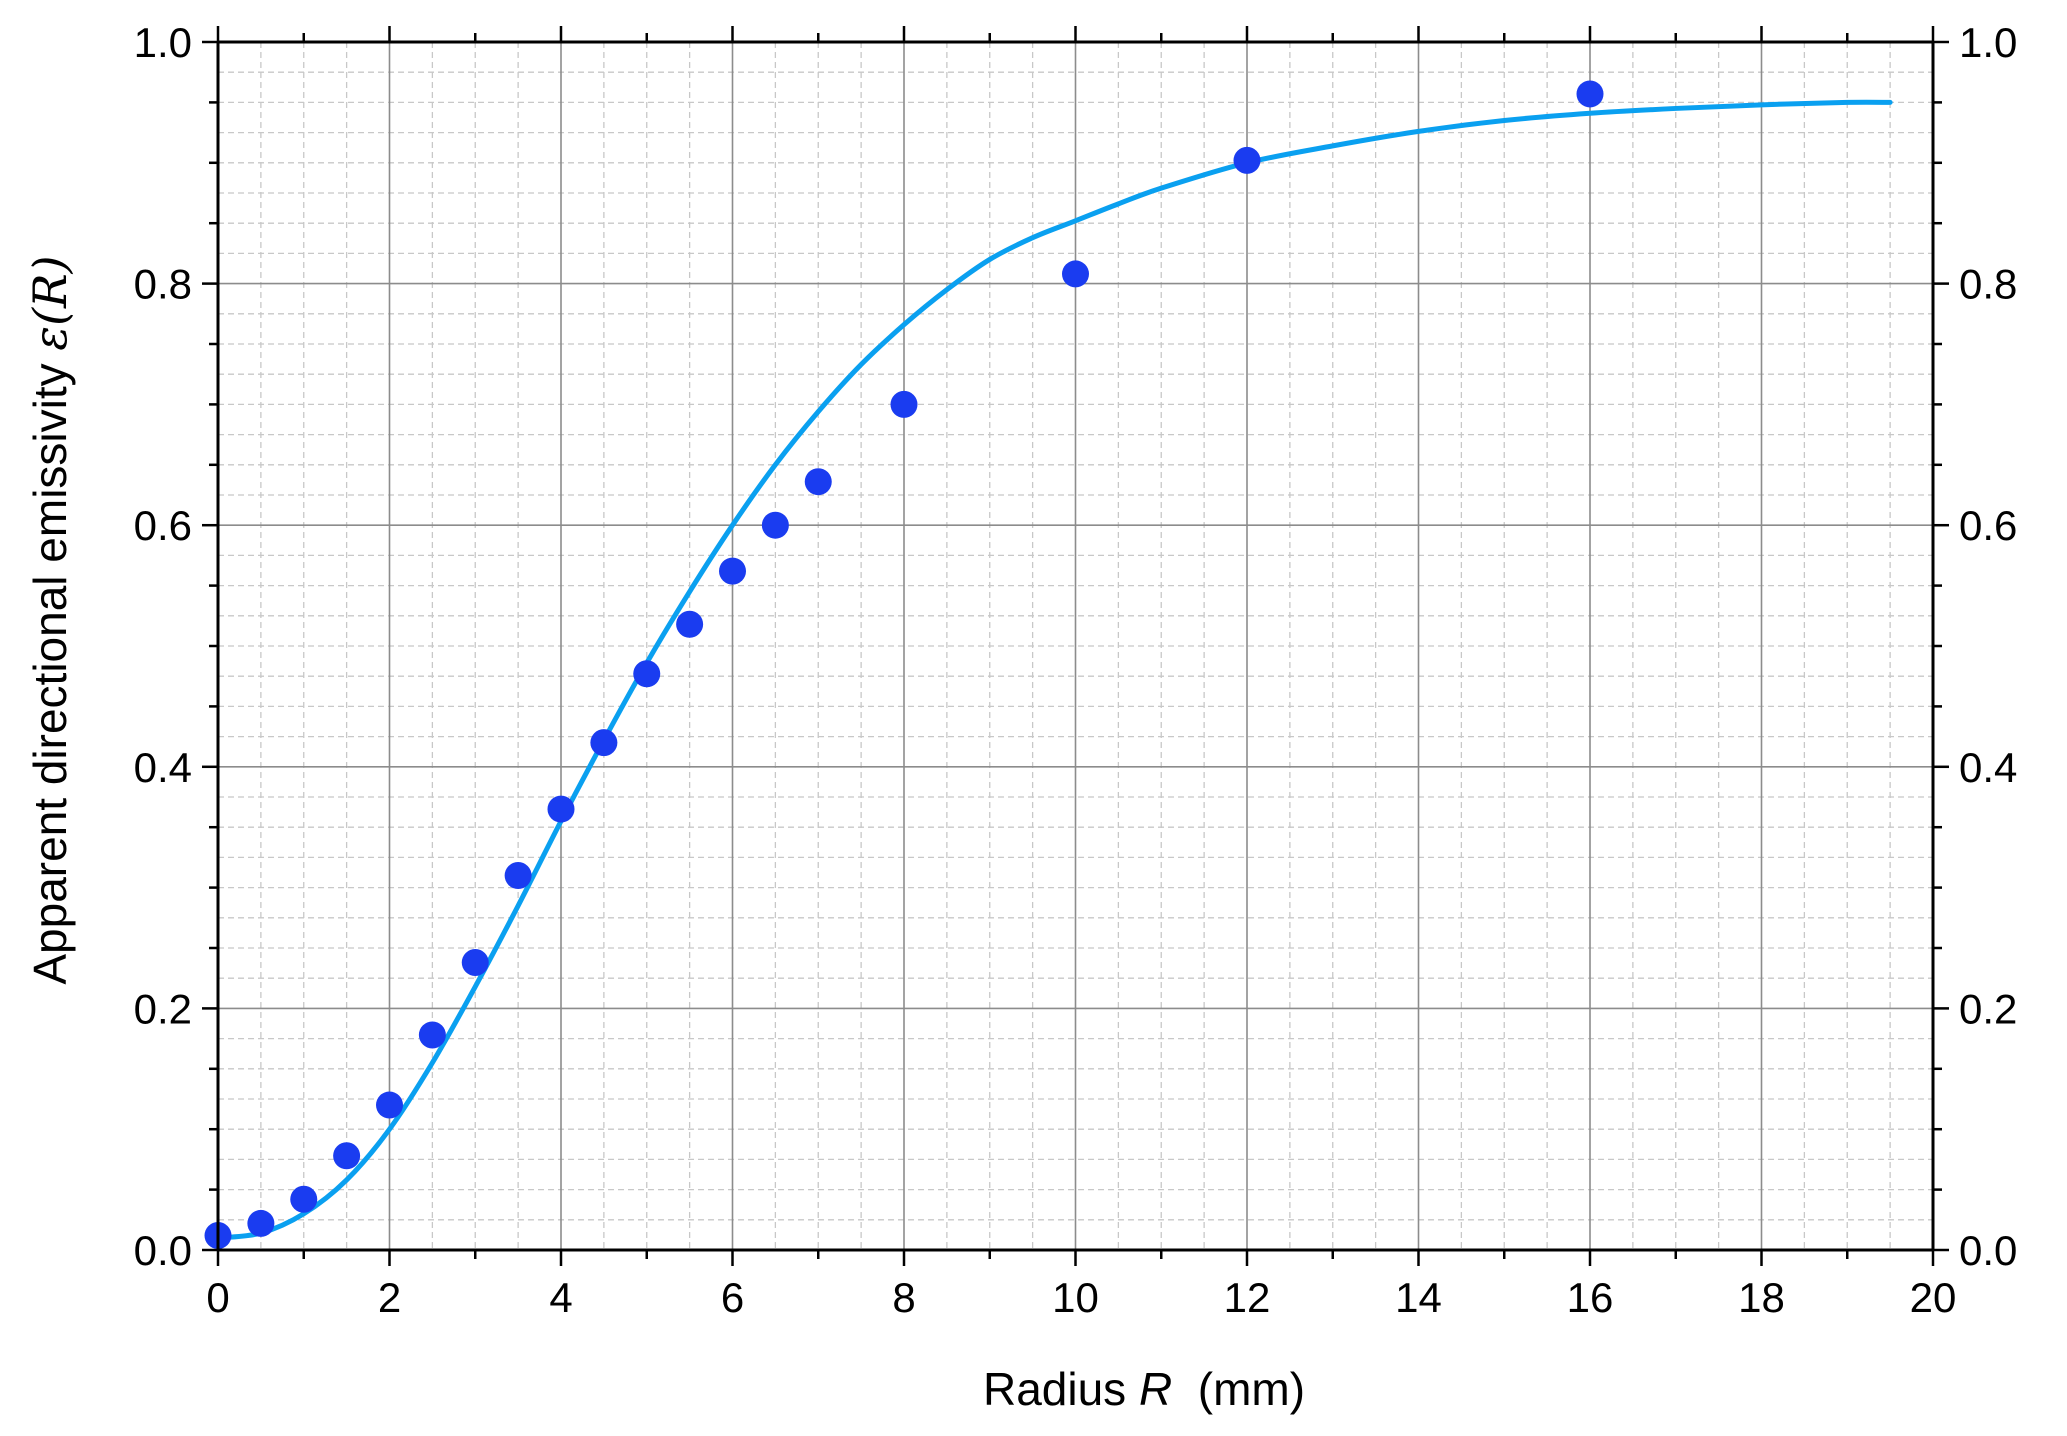 The image size is (2067, 1436). I want to click on y-tick-label: 0.0, so click(163, 1250).